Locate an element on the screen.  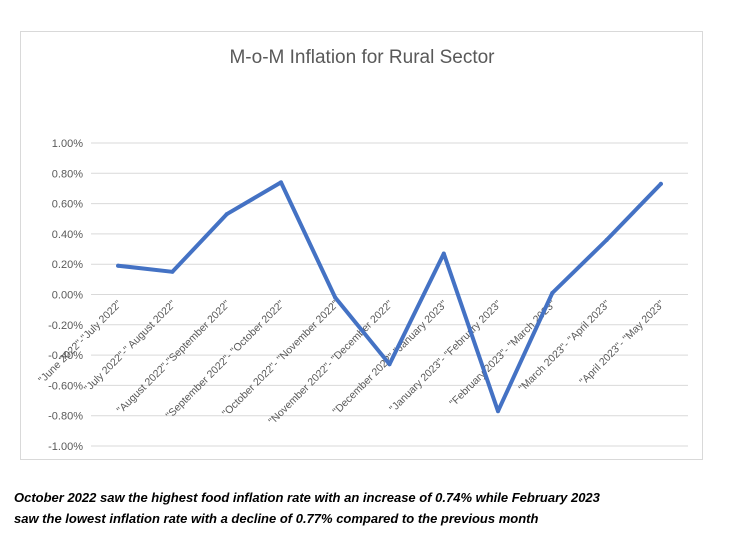
y-tick-label: 0.20% is located at coordinates (67, 265).